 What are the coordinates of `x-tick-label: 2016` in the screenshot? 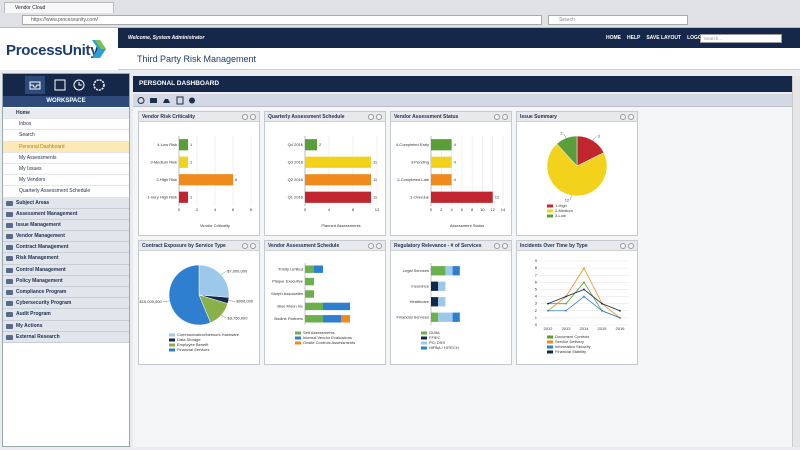 It's located at (621, 328).